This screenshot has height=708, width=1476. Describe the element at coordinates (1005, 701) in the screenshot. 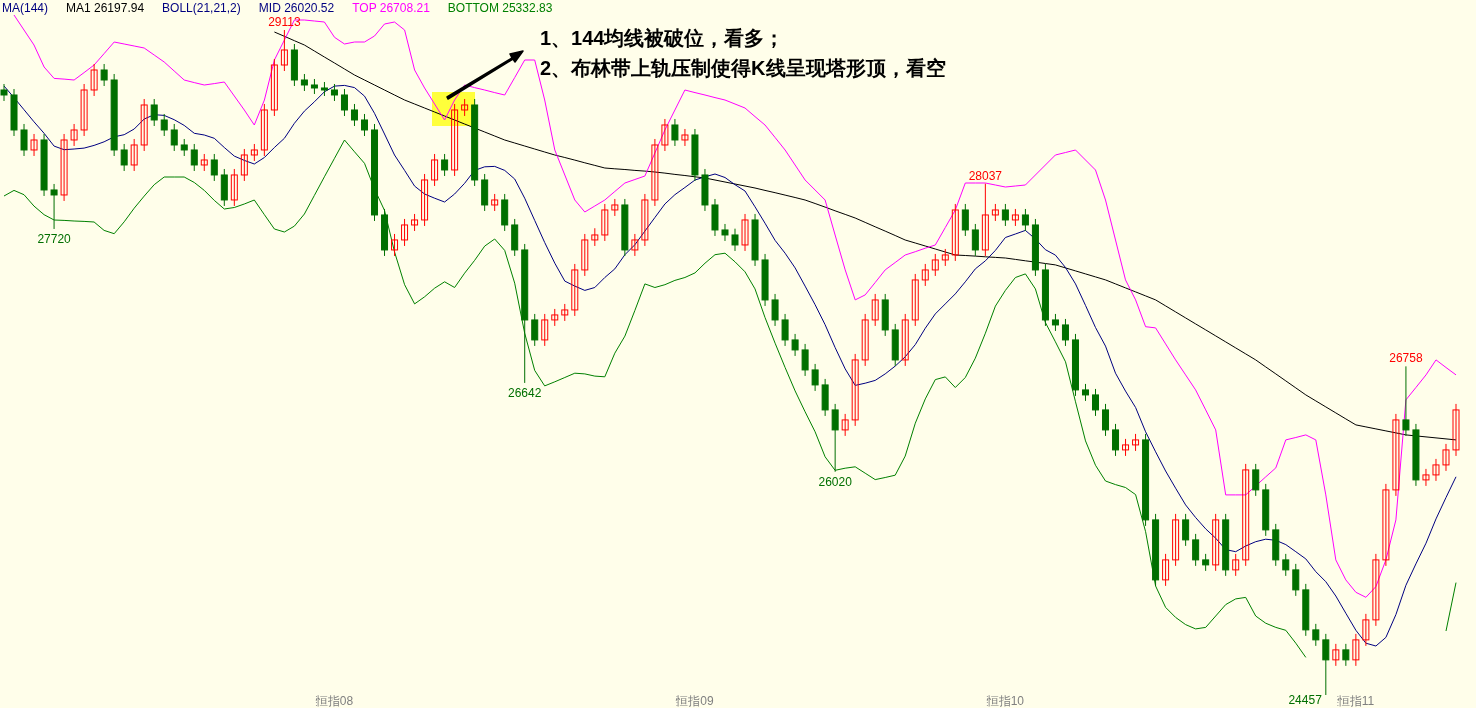

I see `x-tick-label: 恒指10` at that location.